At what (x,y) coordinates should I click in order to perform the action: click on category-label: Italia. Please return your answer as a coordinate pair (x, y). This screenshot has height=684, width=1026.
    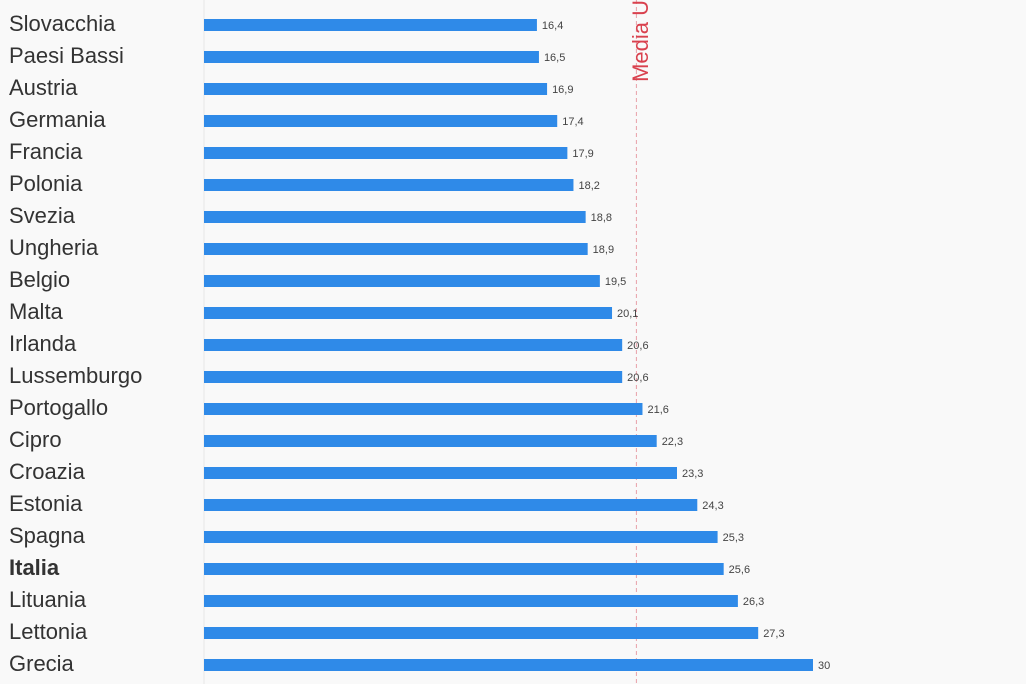
    Looking at the image, I should click on (34, 567).